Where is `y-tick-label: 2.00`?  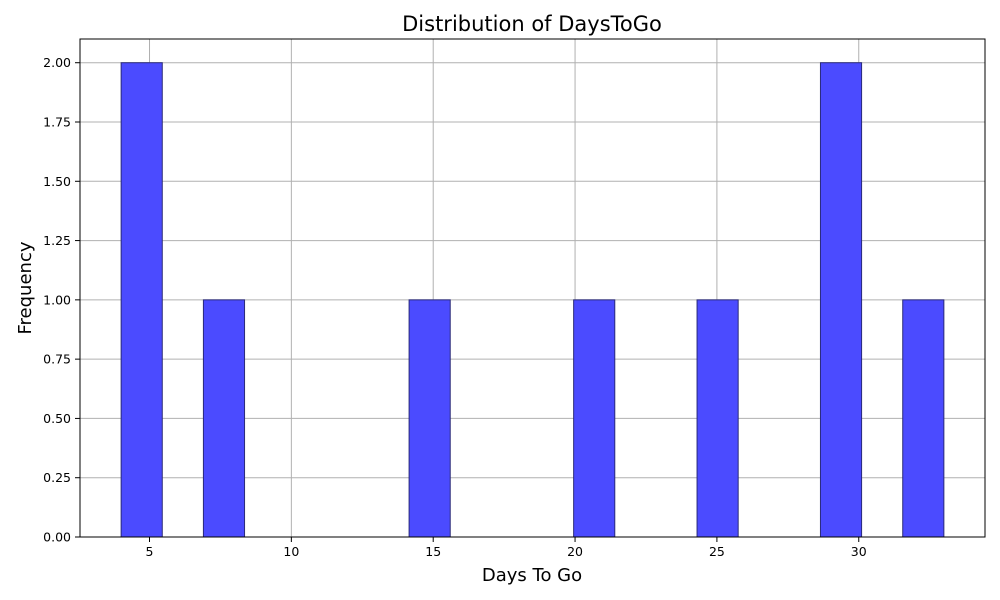
y-tick-label: 2.00 is located at coordinates (57, 62).